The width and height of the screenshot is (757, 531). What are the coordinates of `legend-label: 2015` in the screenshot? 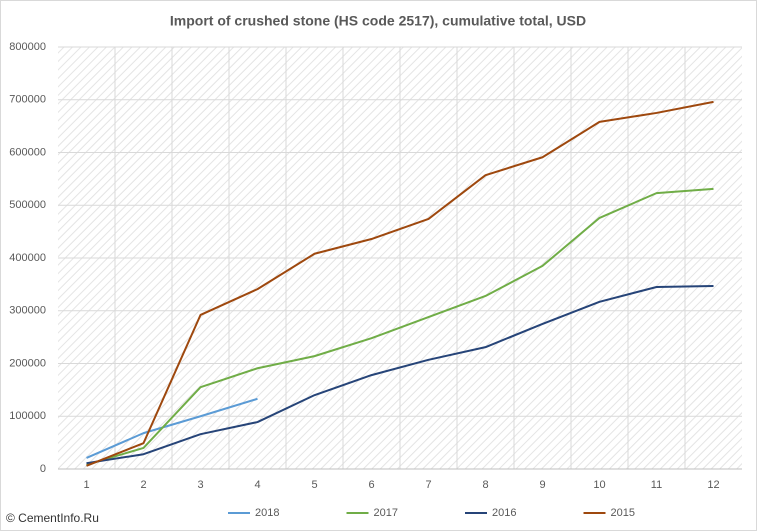 It's located at (623, 513).